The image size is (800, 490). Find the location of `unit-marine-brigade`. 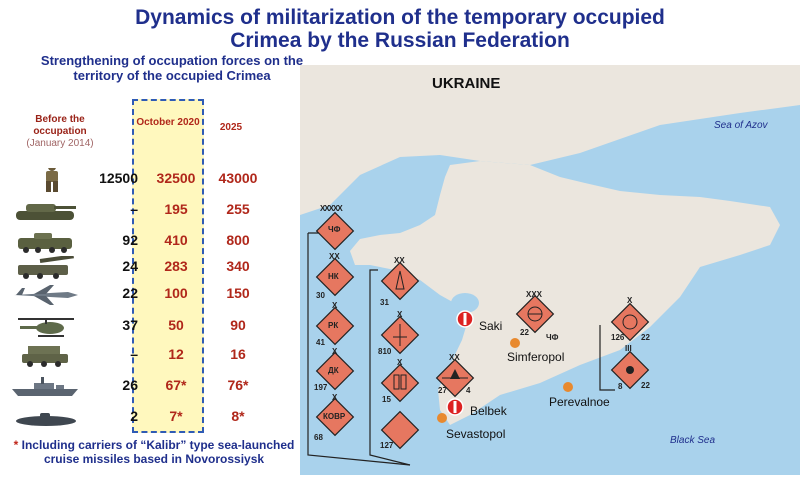

unit-marine-brigade is located at coordinates (400, 335).